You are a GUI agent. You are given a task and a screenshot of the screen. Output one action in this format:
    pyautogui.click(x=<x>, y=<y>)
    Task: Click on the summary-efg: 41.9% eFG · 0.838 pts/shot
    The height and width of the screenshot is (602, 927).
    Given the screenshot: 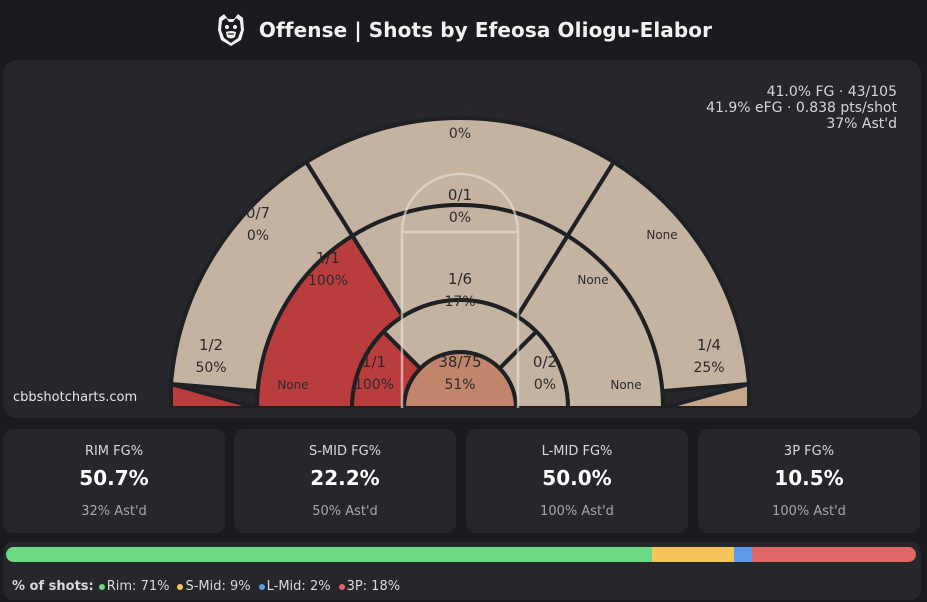 What is the action you would take?
    pyautogui.click(x=801, y=108)
    